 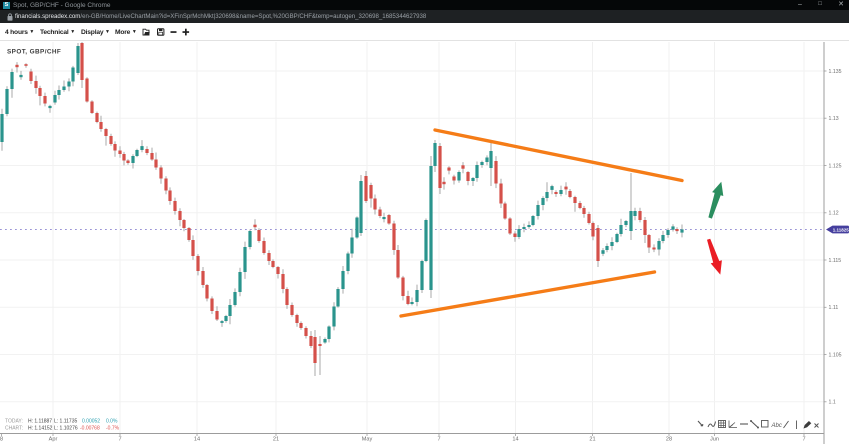 I want to click on svg-text: May, so click(x=367, y=440).